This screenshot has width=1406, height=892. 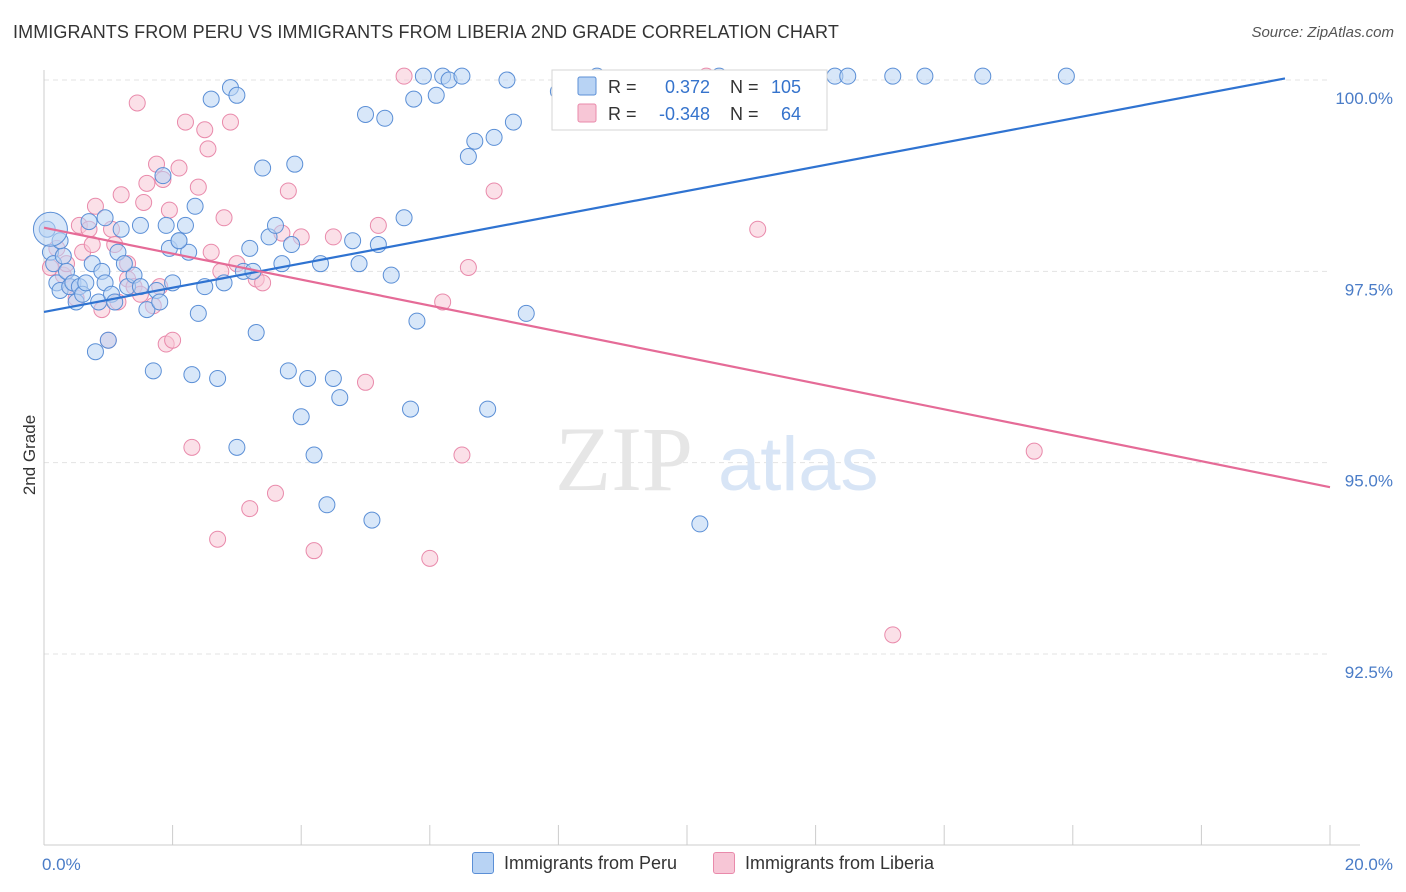 What do you see at coordinates (744, 114) in the screenshot?
I see `legend-liberia-n-label: N =` at bounding box center [744, 114].